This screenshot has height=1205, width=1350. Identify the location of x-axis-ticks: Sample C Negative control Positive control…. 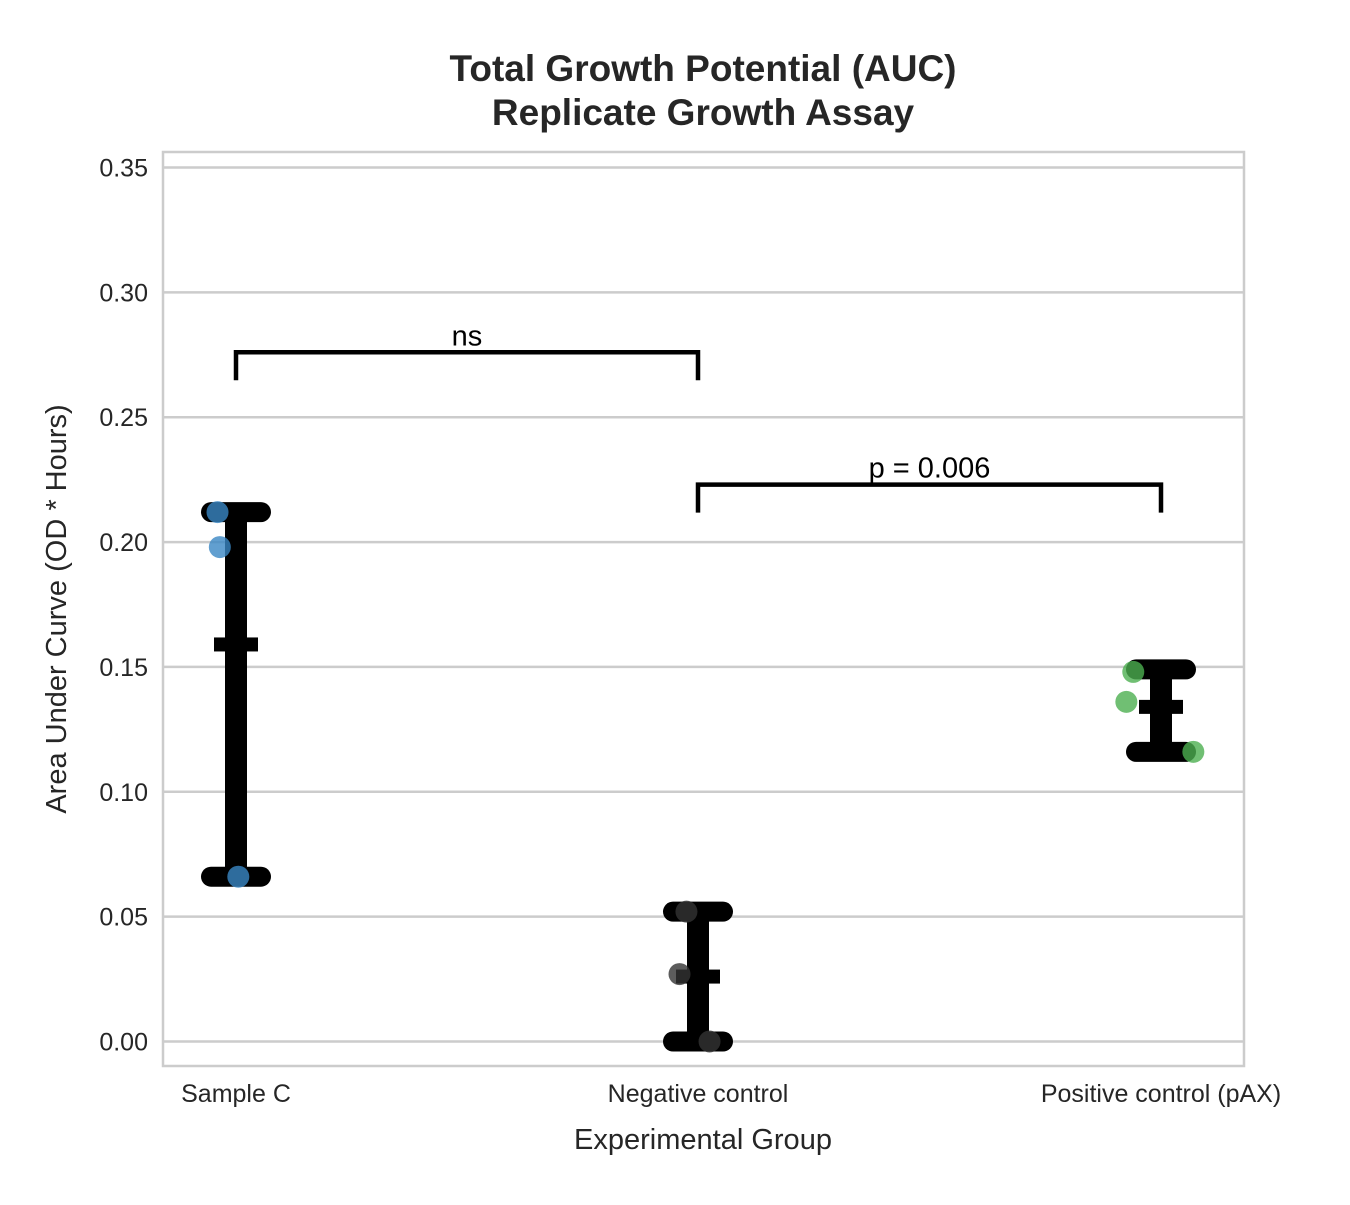
(731, 1094).